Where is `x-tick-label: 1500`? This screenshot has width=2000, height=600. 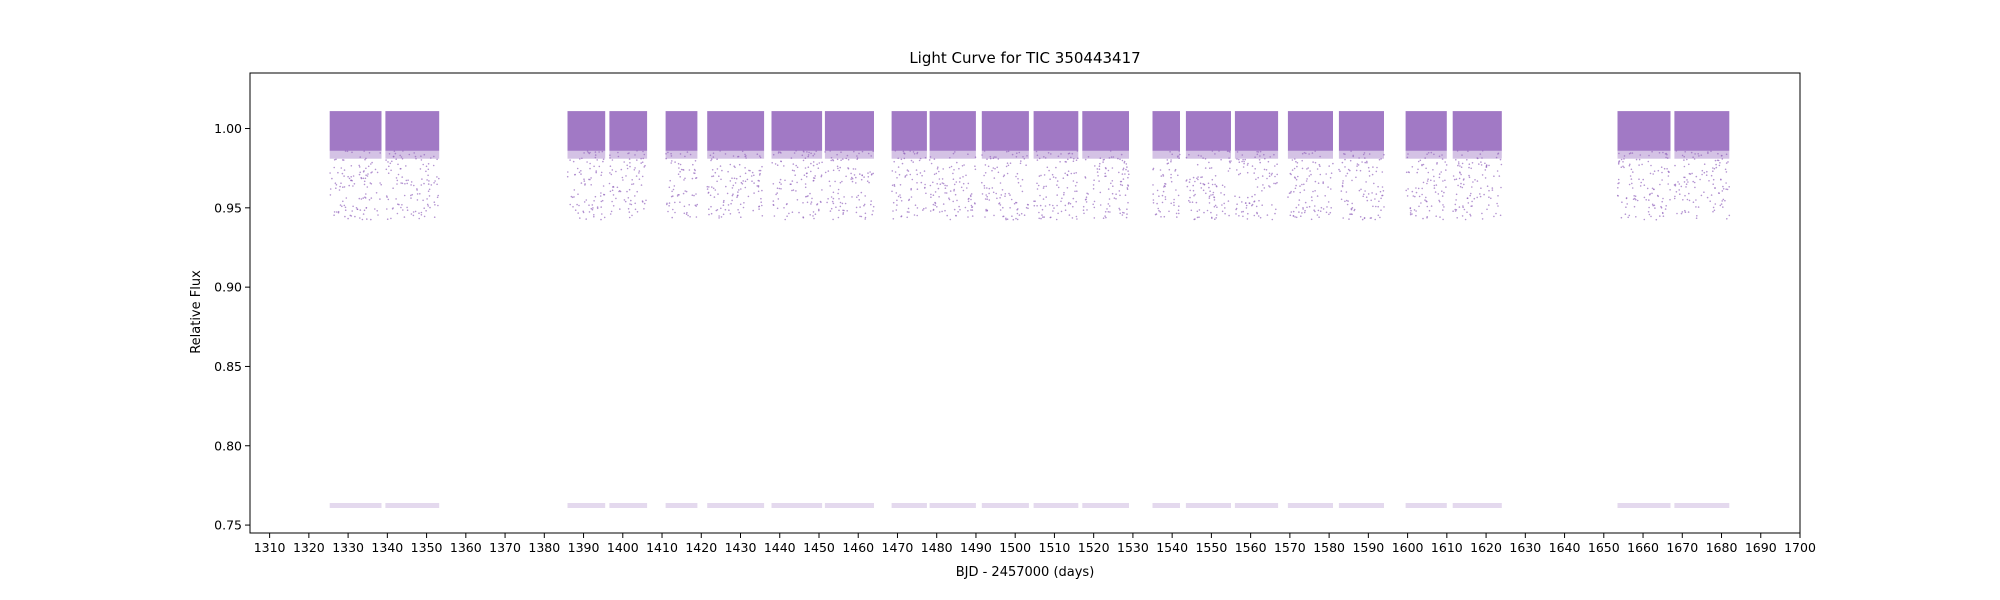 x-tick-label: 1500 is located at coordinates (1015, 547).